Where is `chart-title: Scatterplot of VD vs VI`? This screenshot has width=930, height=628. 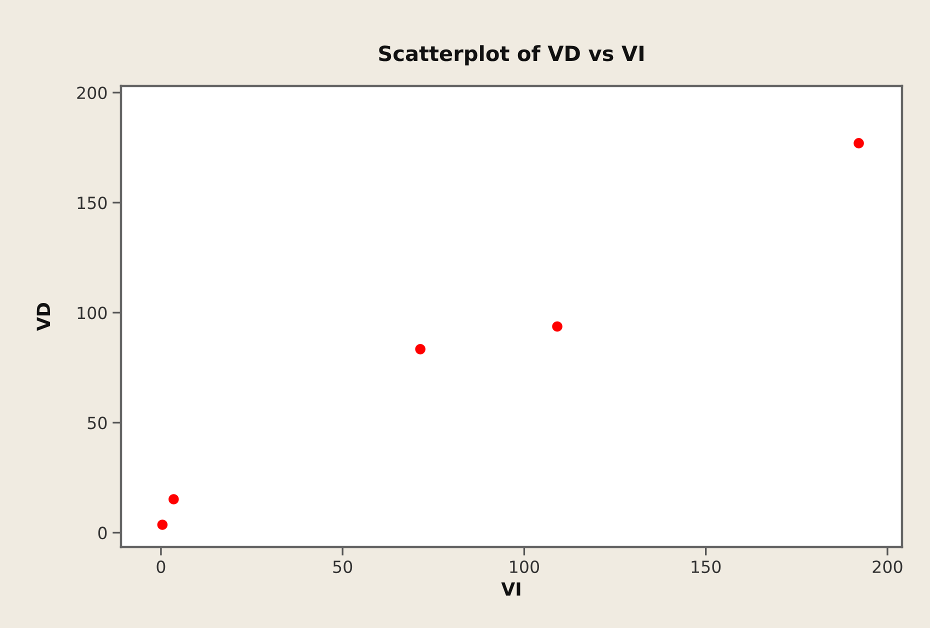 chart-title: Scatterplot of VD vs VI is located at coordinates (511, 55).